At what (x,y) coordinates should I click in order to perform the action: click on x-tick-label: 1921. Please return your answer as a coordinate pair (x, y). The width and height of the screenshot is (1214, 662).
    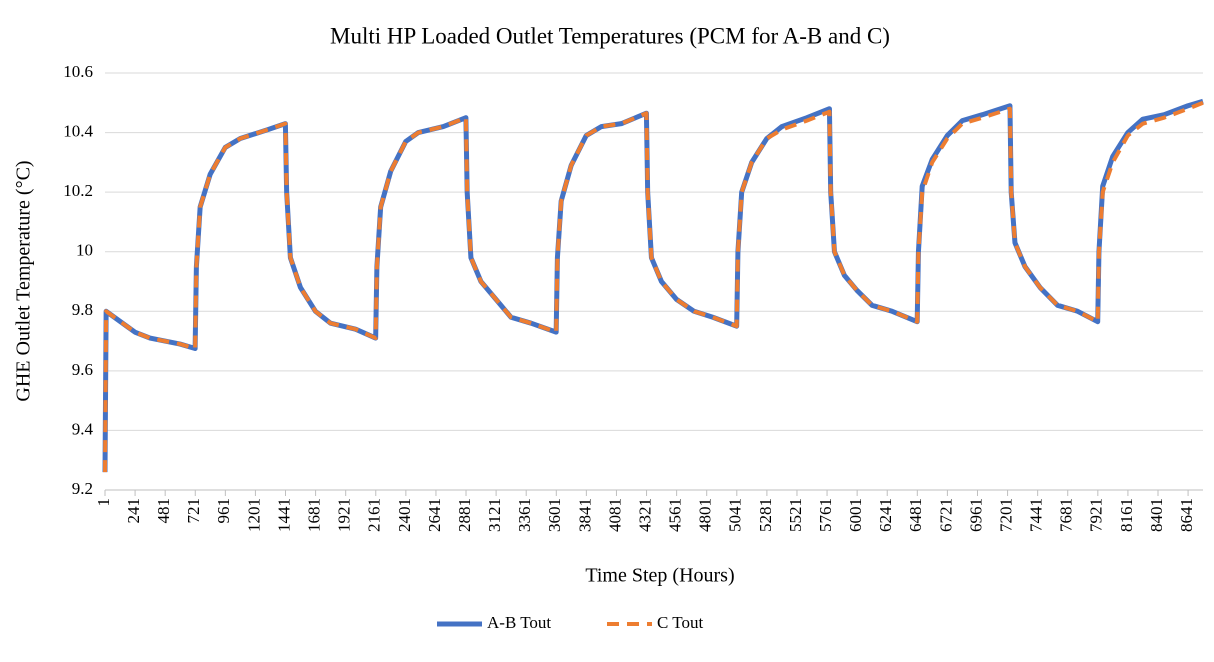
    Looking at the image, I should click on (344, 515).